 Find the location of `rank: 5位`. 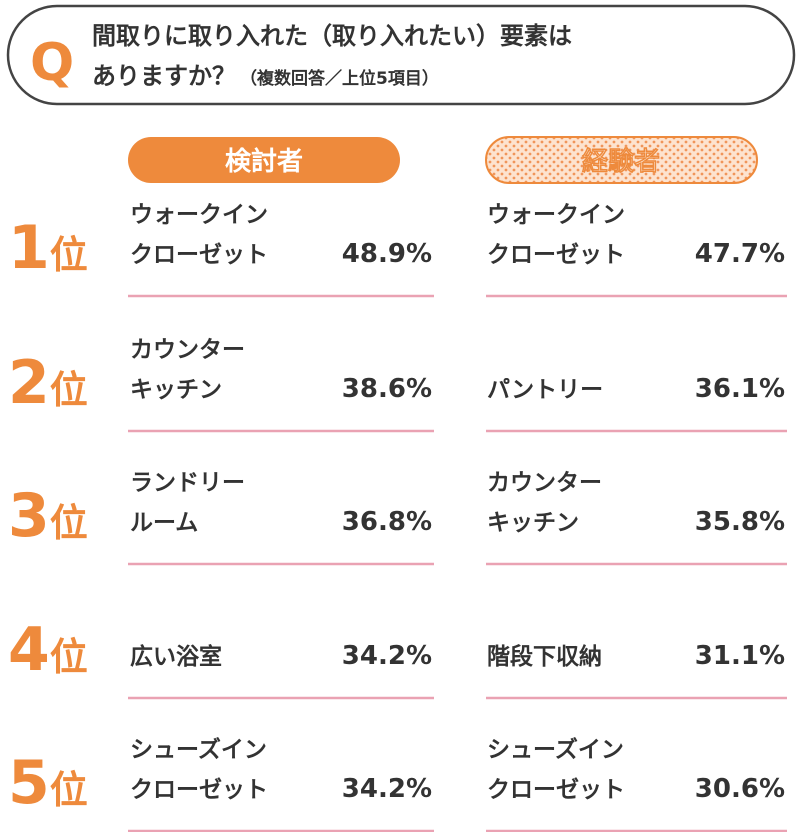

rank: 5位 is located at coordinates (48, 783).